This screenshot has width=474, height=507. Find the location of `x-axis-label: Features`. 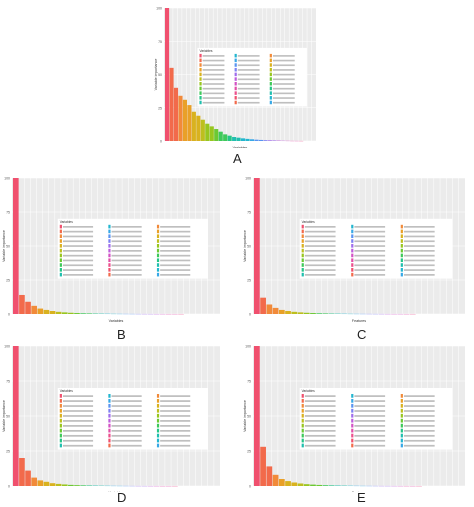

x-axis-label: Features is located at coordinates (359, 491).